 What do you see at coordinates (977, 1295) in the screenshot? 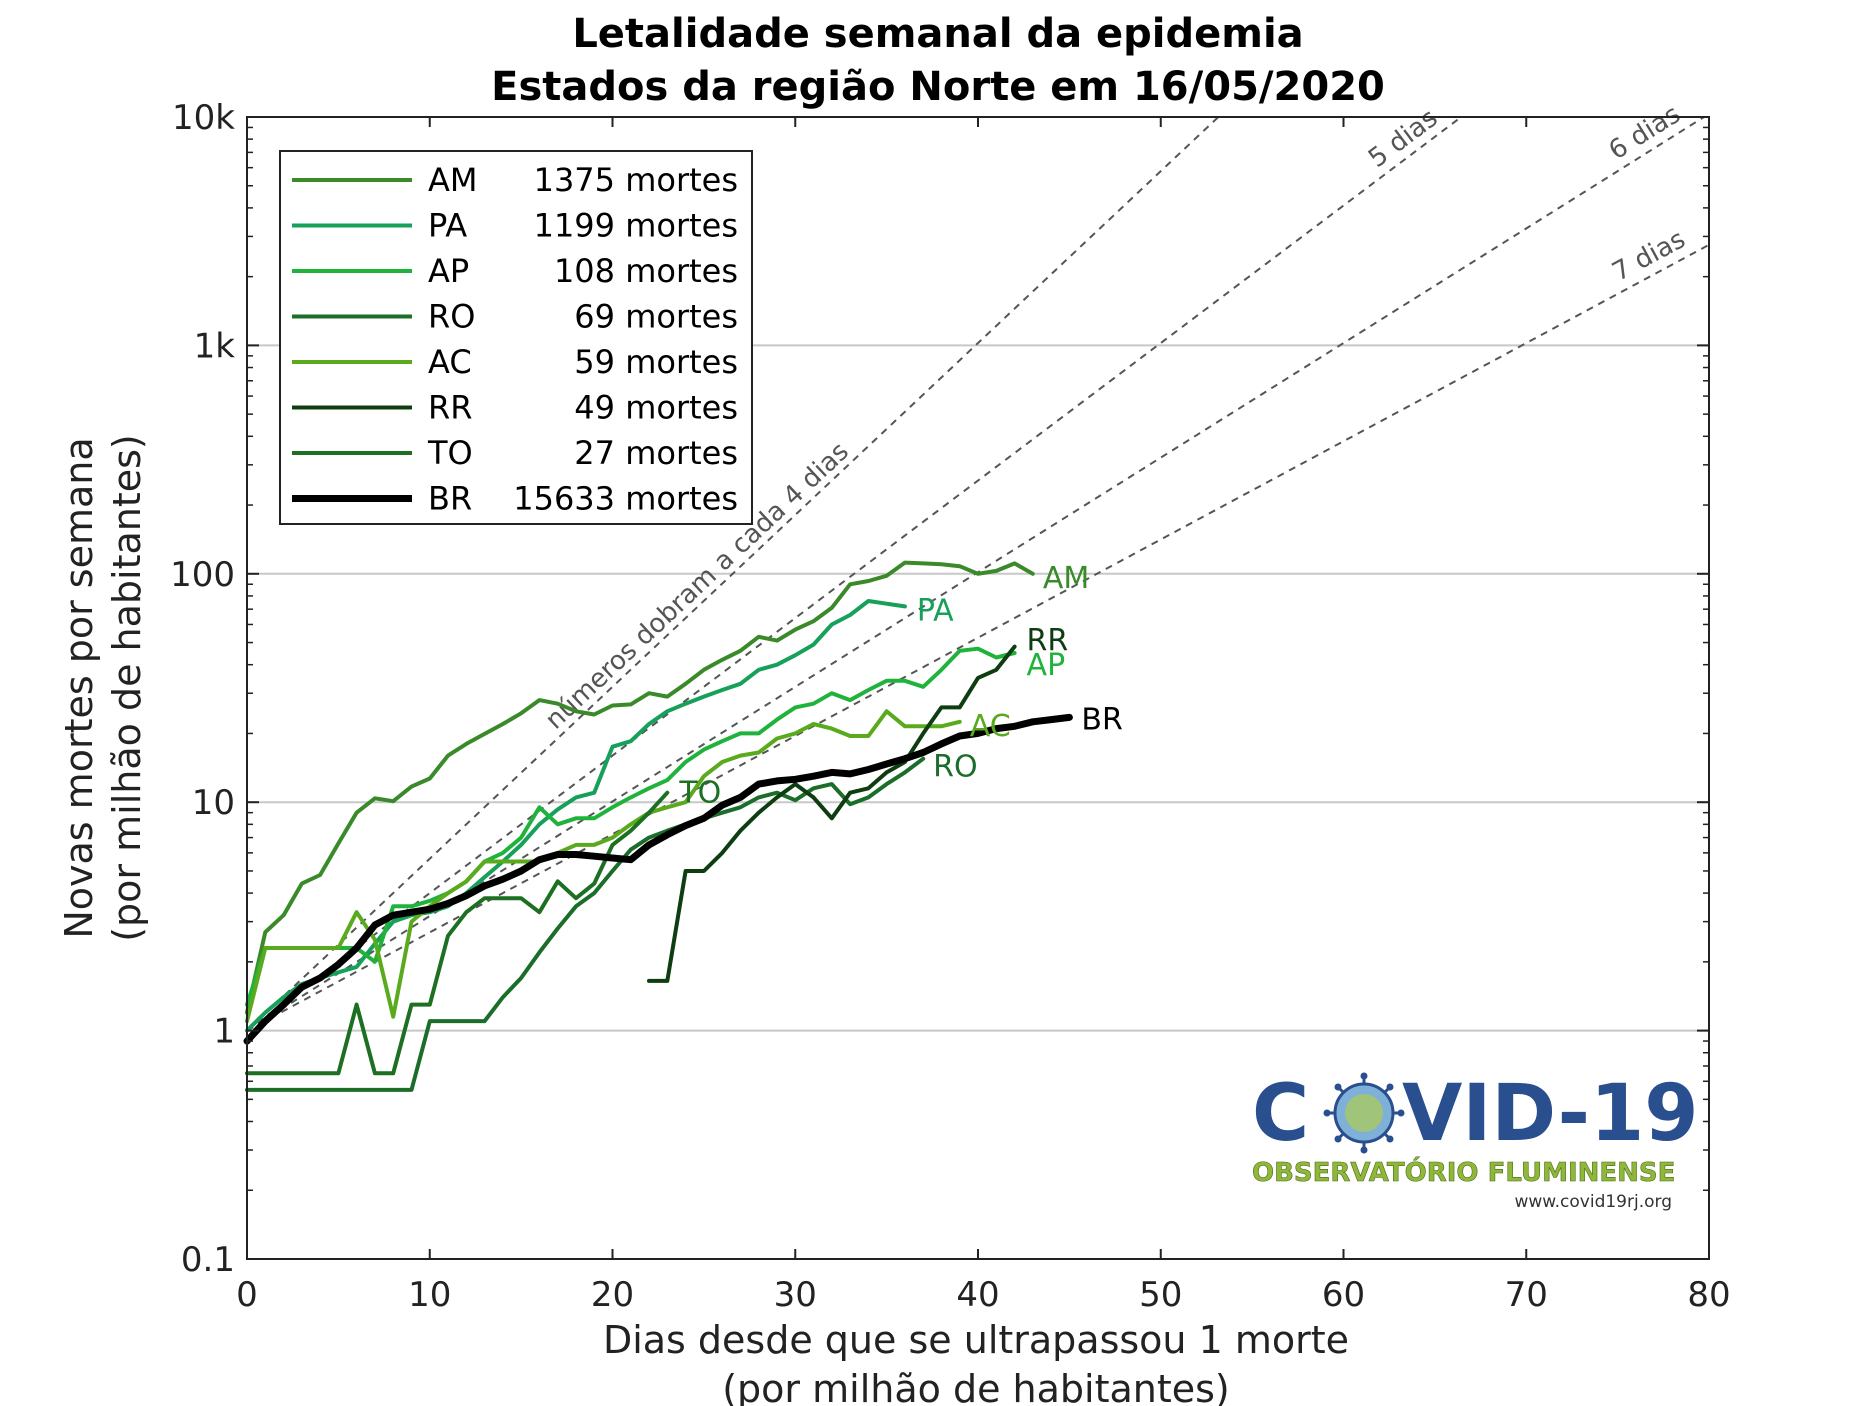
I see `x-tick-label: 40` at bounding box center [977, 1295].